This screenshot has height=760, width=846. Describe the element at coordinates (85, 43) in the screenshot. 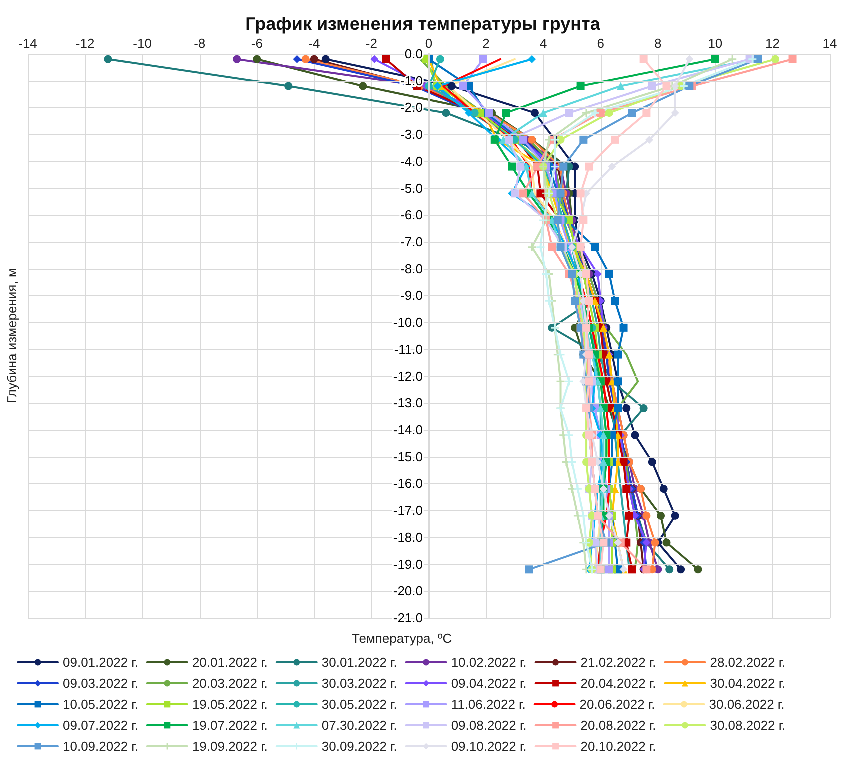

I see `x-tick-label: -12` at that location.